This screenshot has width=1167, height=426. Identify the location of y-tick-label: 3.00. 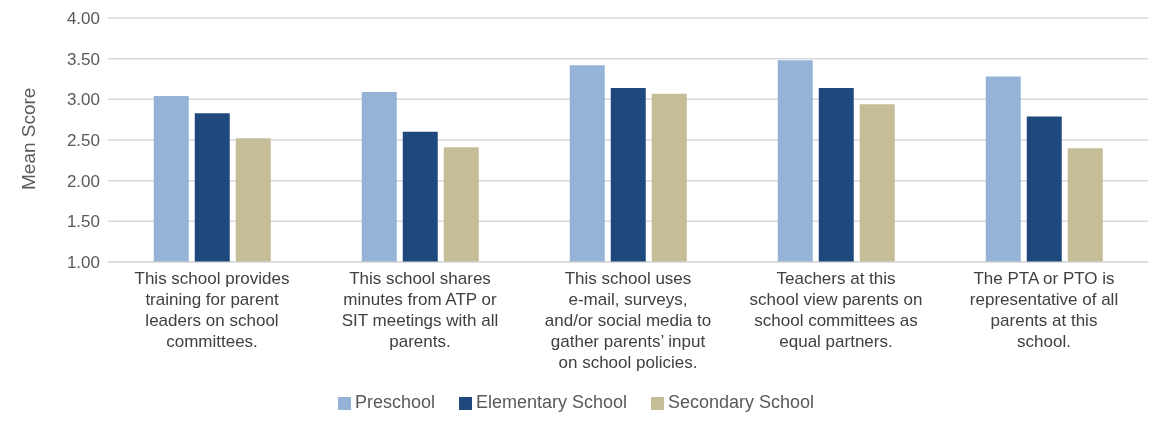
(83, 100).